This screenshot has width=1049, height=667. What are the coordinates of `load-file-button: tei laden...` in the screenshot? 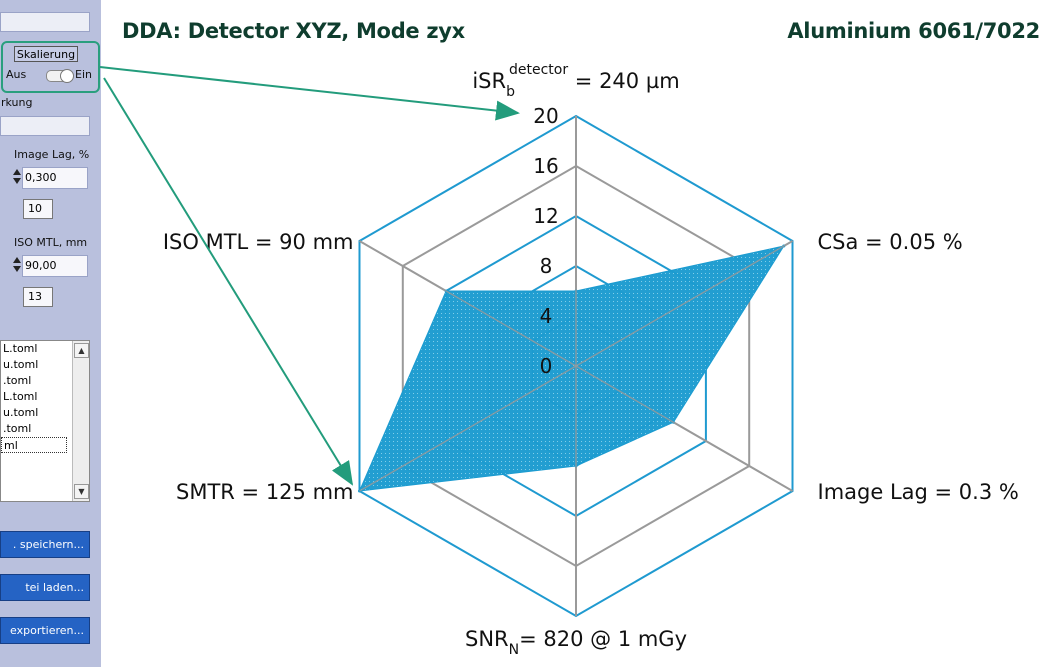 It's located at (45, 587).